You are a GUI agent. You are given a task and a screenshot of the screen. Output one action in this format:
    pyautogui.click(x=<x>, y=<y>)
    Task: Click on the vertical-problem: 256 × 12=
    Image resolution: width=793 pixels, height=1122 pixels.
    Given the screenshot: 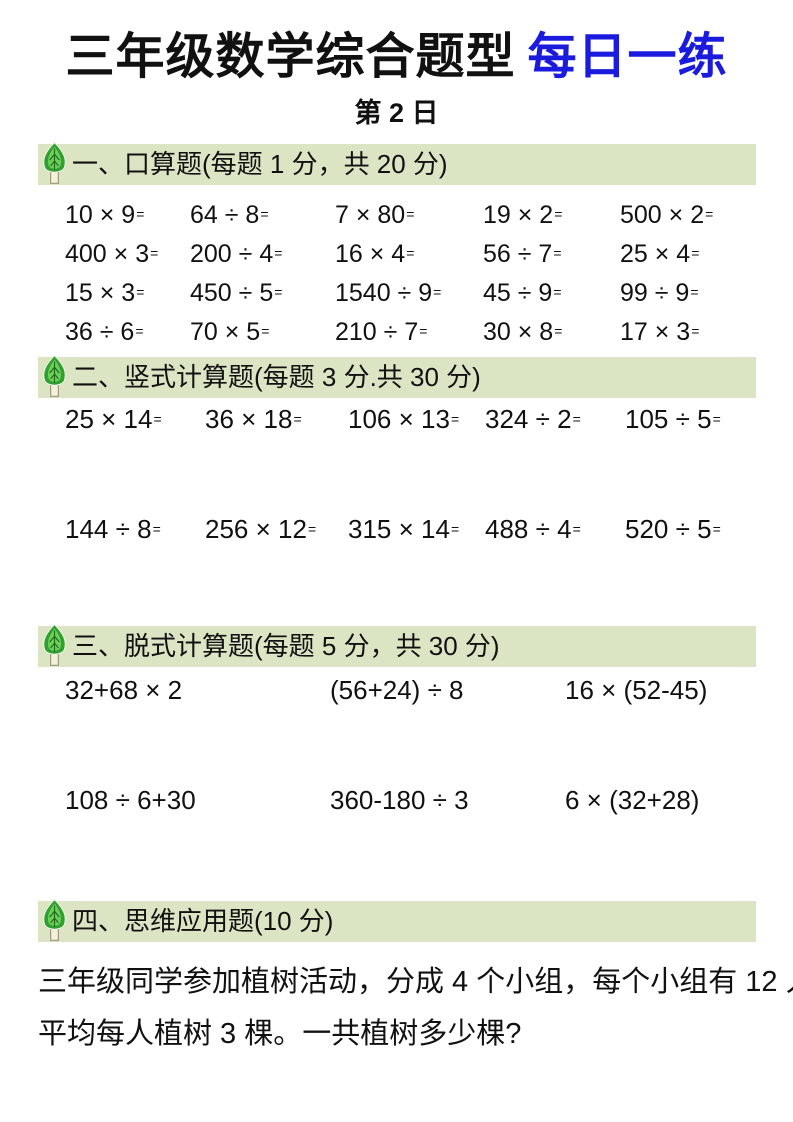 What is the action you would take?
    pyautogui.click(x=276, y=529)
    